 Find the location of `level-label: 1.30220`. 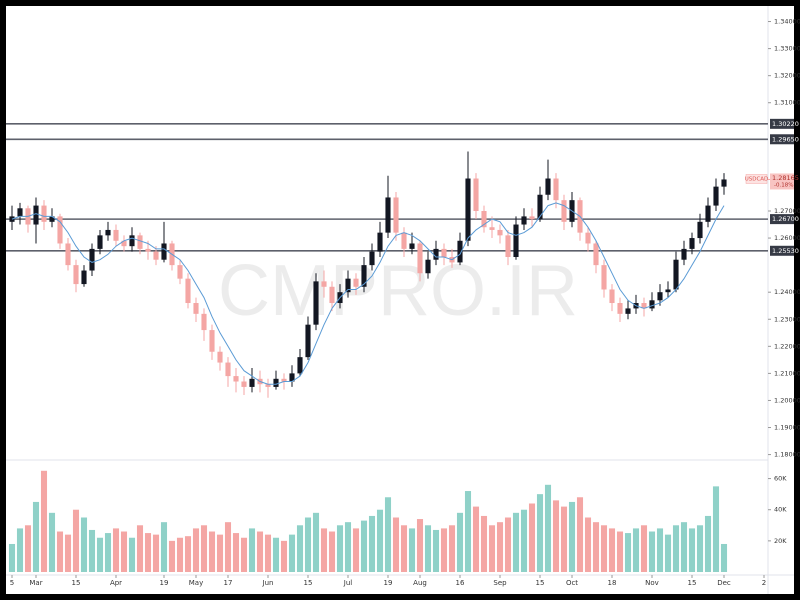

level-label: 1.30220 is located at coordinates (785, 124).